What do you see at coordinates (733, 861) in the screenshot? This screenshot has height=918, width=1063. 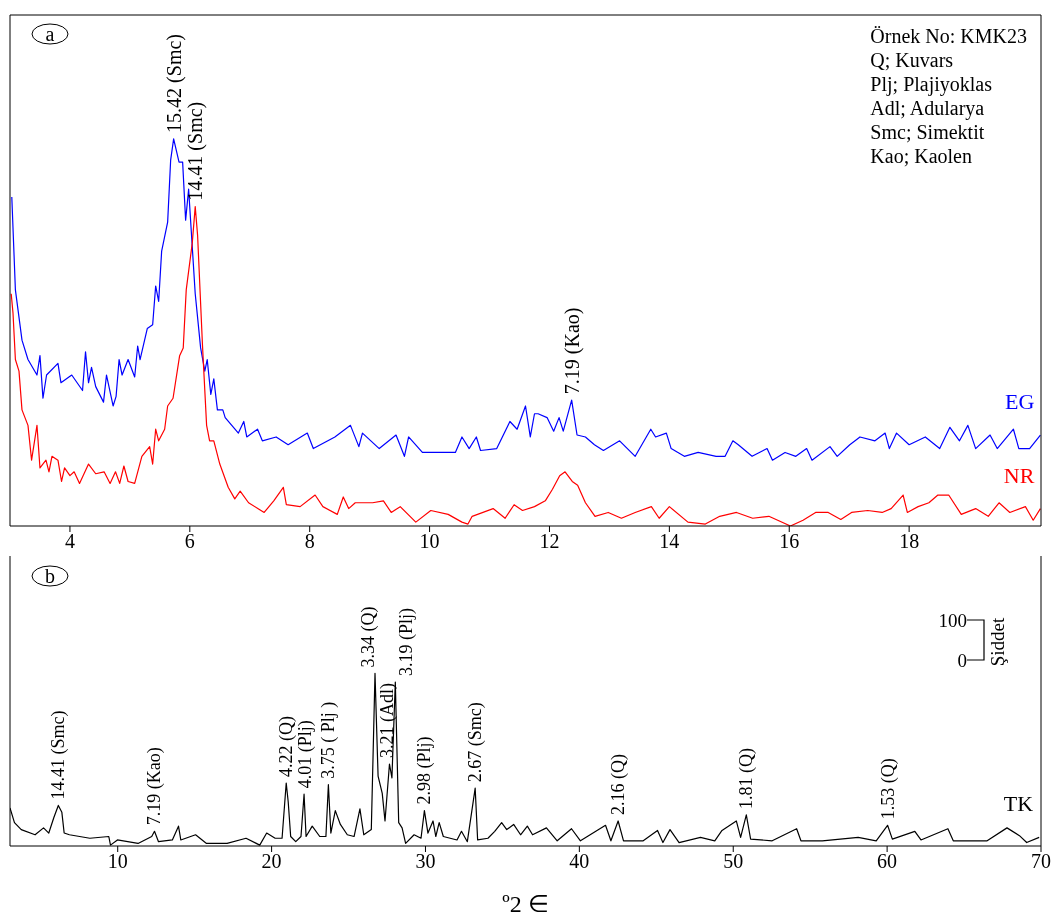 I see `x-tick-label: 50` at bounding box center [733, 861].